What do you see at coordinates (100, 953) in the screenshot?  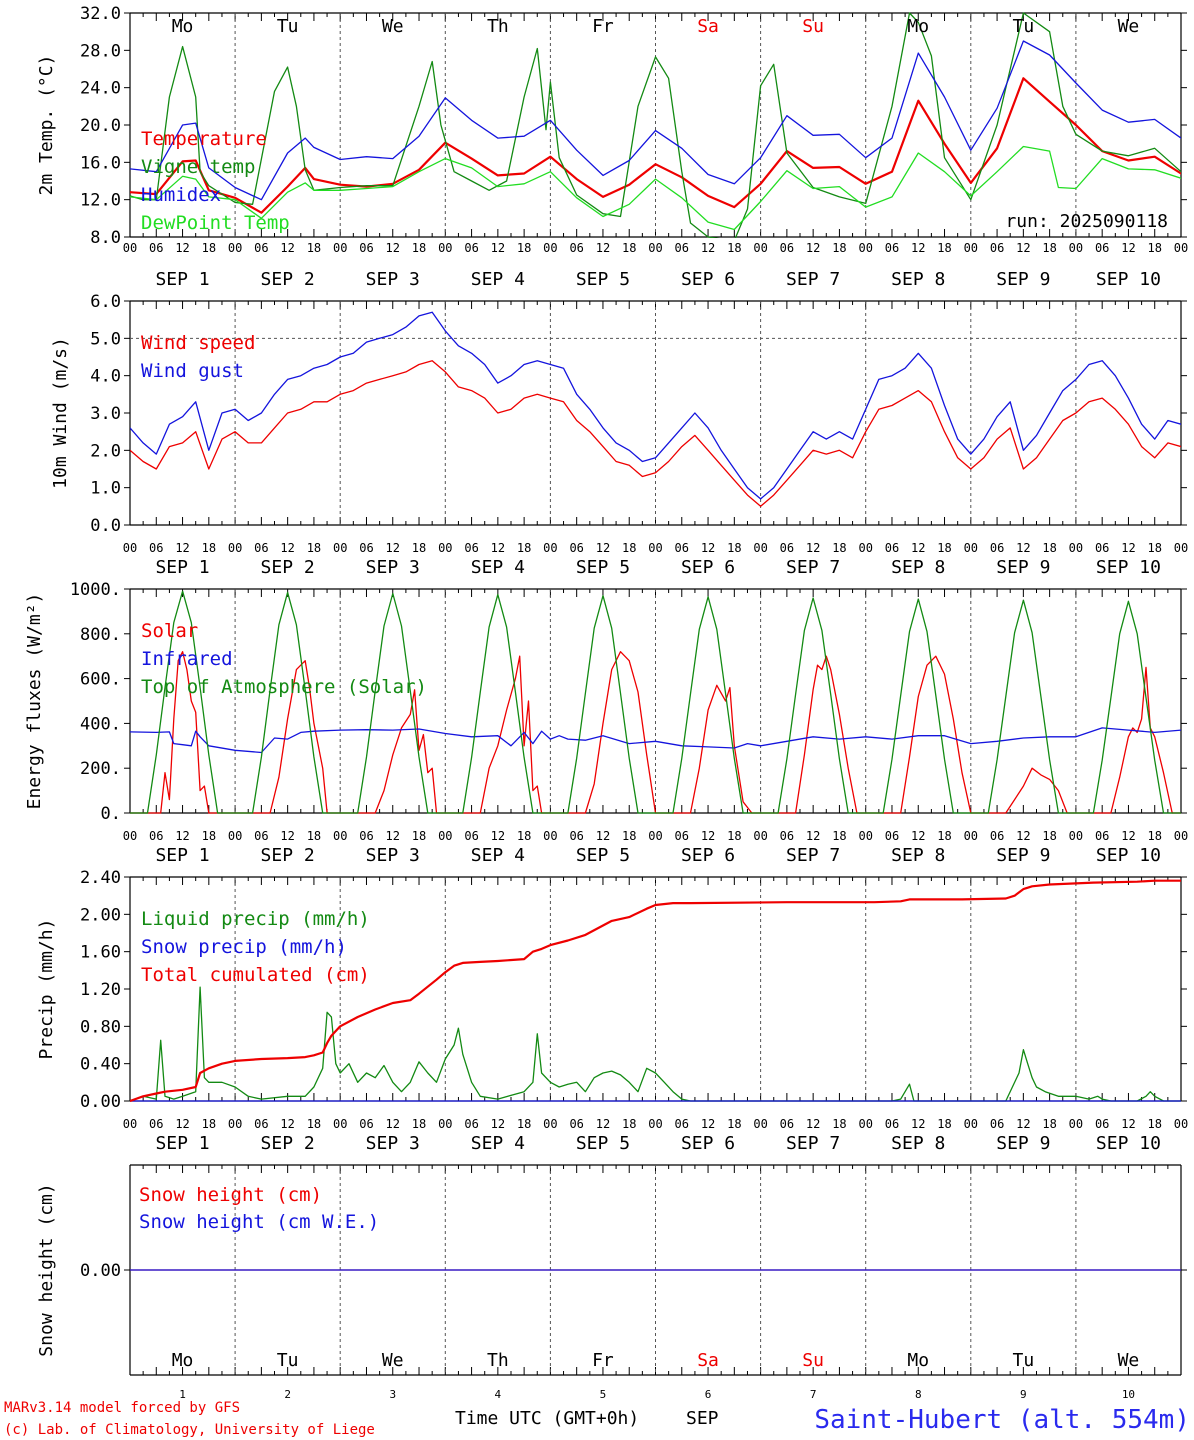 I see `y-tick-label: 1.60` at bounding box center [100, 953].